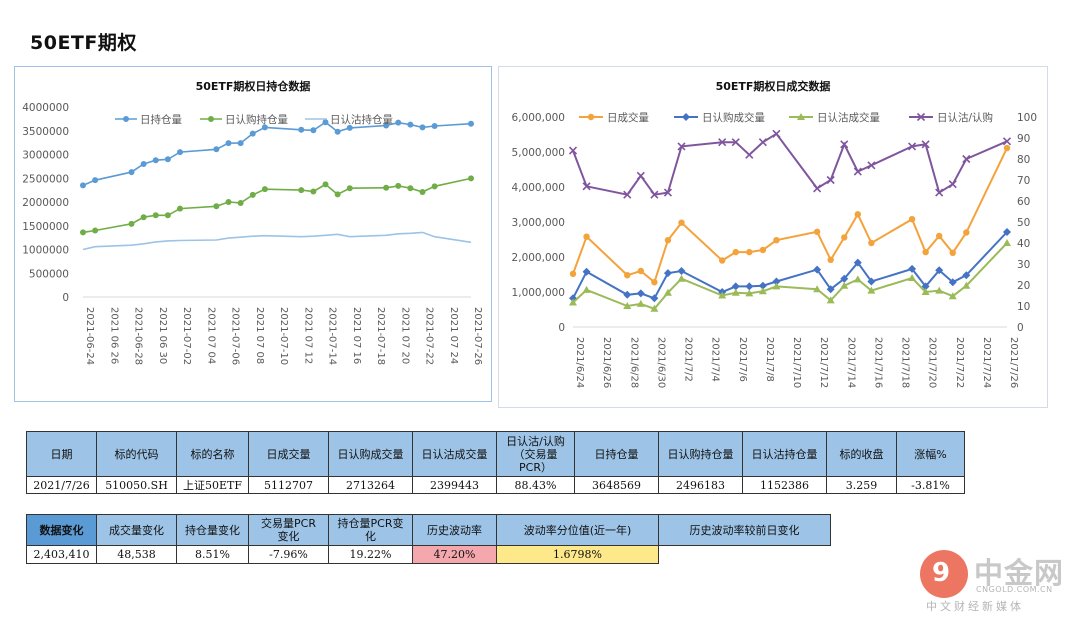 The width and height of the screenshot is (1080, 623). Describe the element at coordinates (404, 335) in the screenshot. I see `x-tick-label: 2021 07 20` at that location.